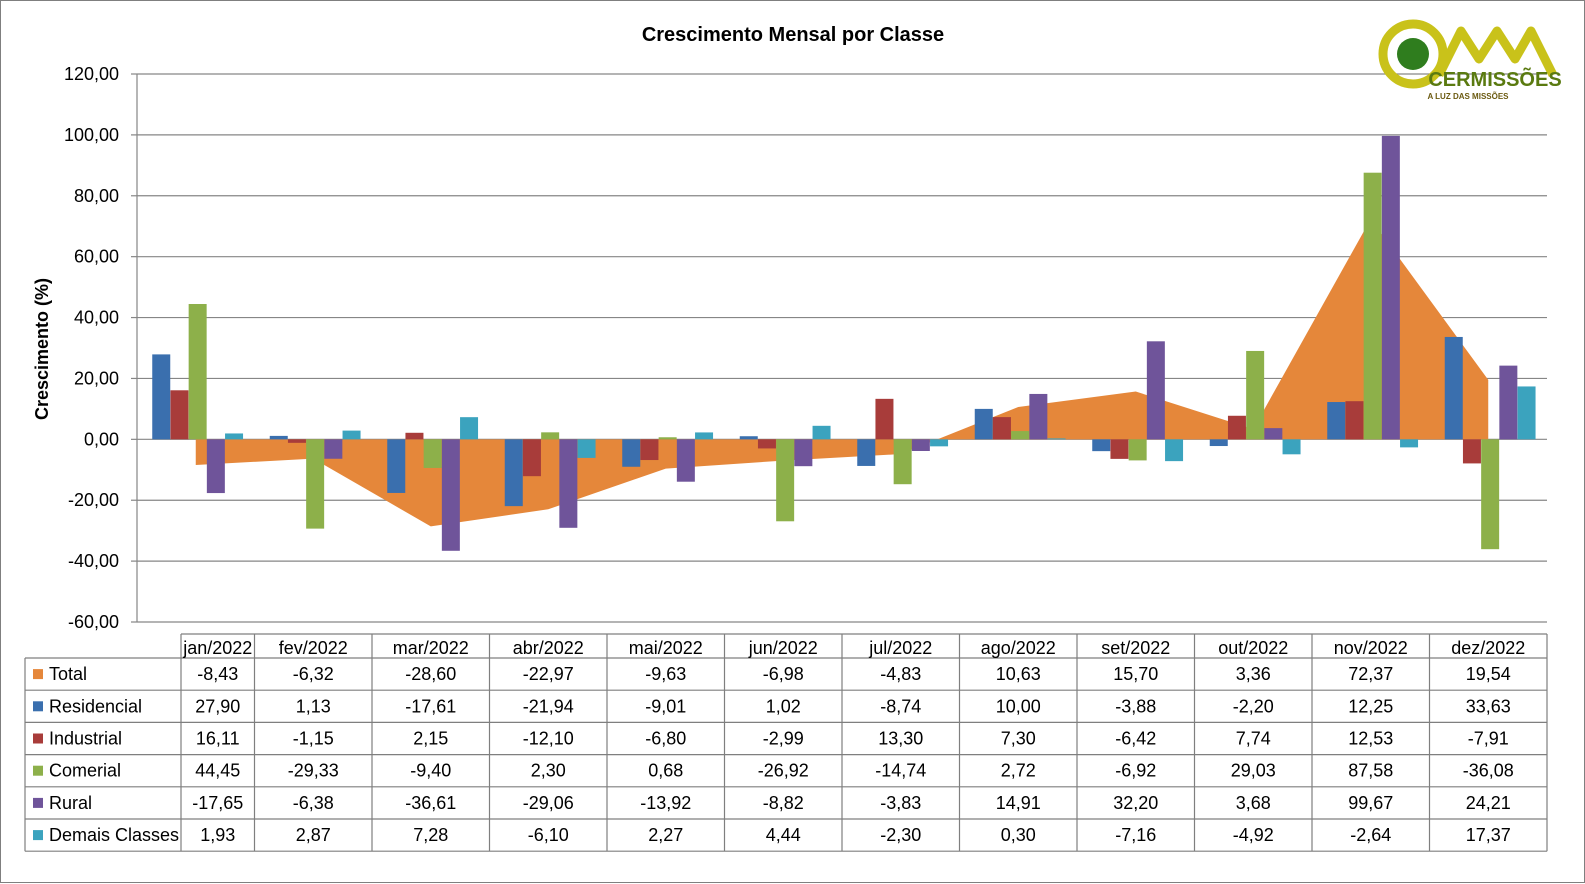 The width and height of the screenshot is (1585, 884). Describe the element at coordinates (313, 674) in the screenshot. I see `table-cell: -6,32` at that location.